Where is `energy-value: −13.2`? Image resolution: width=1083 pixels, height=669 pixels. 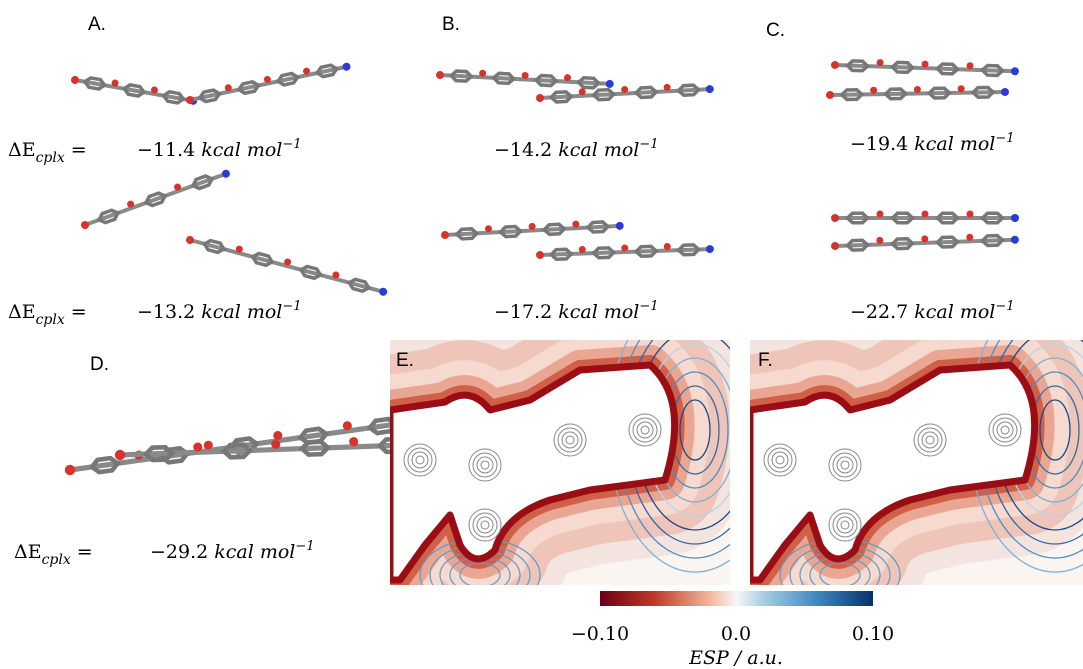
energy-value: −13.2 is located at coordinates (166, 312).